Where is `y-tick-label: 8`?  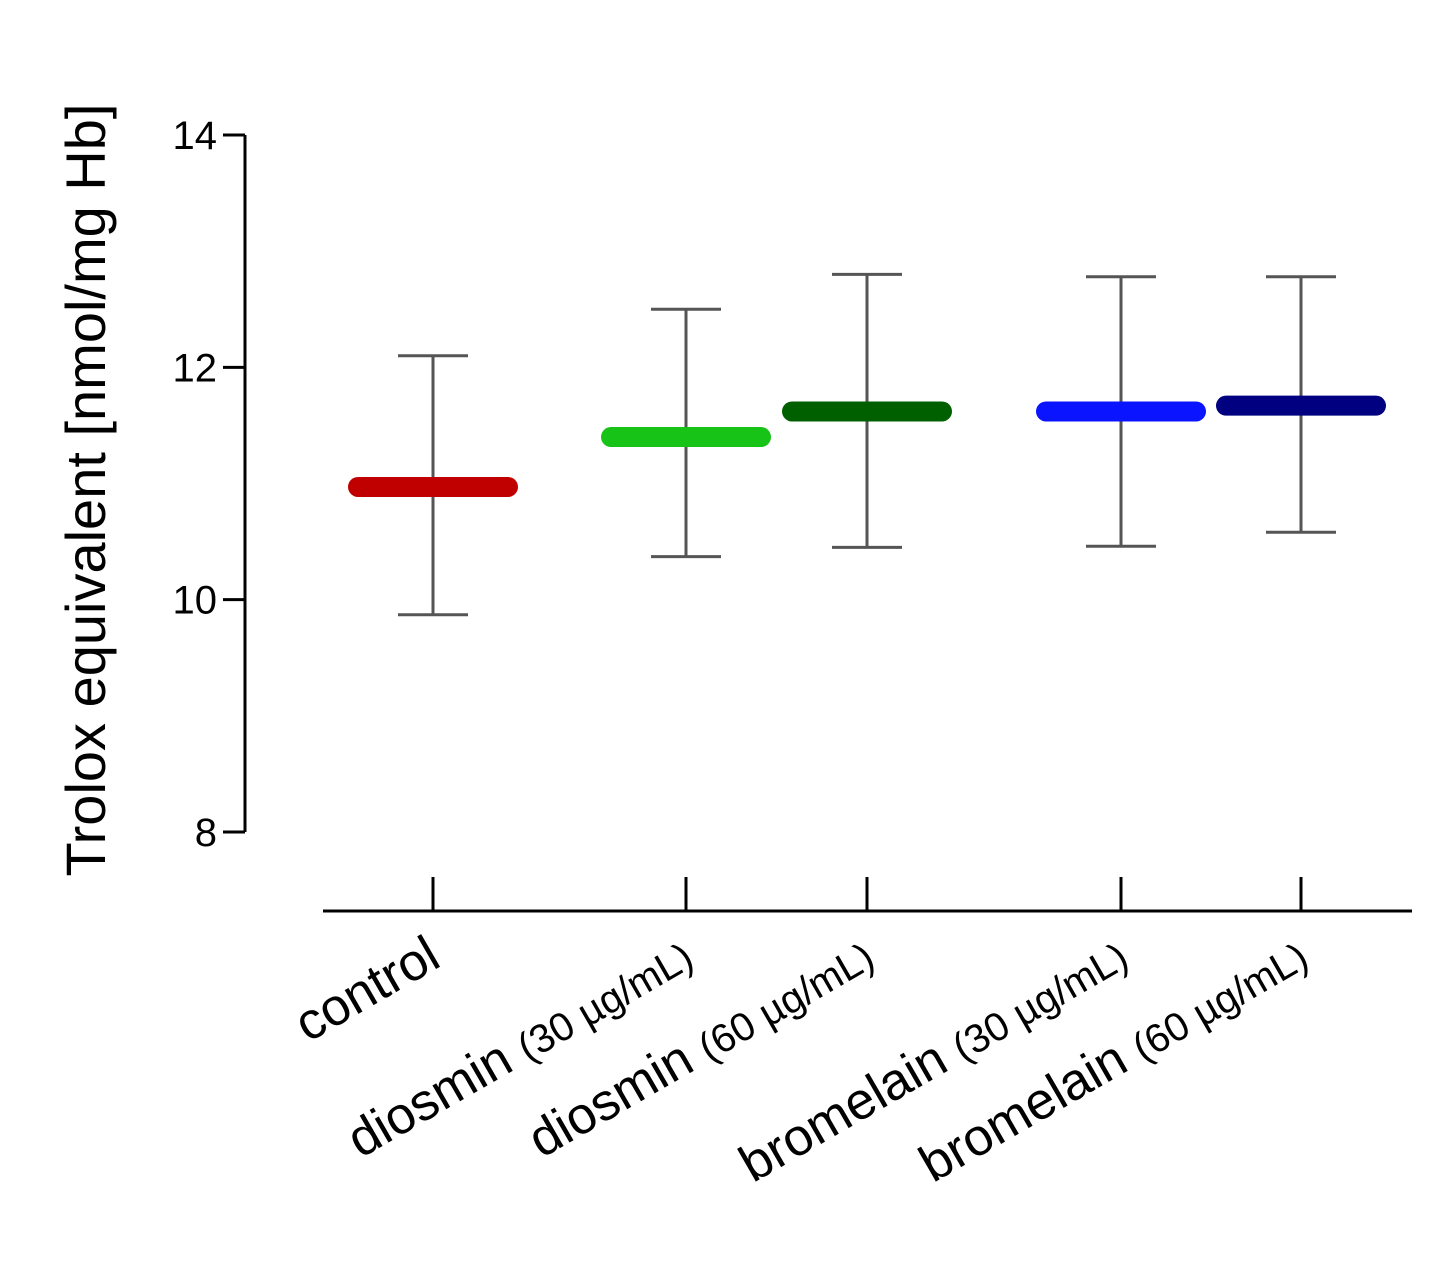 y-tick-label: 8 is located at coordinates (206, 833).